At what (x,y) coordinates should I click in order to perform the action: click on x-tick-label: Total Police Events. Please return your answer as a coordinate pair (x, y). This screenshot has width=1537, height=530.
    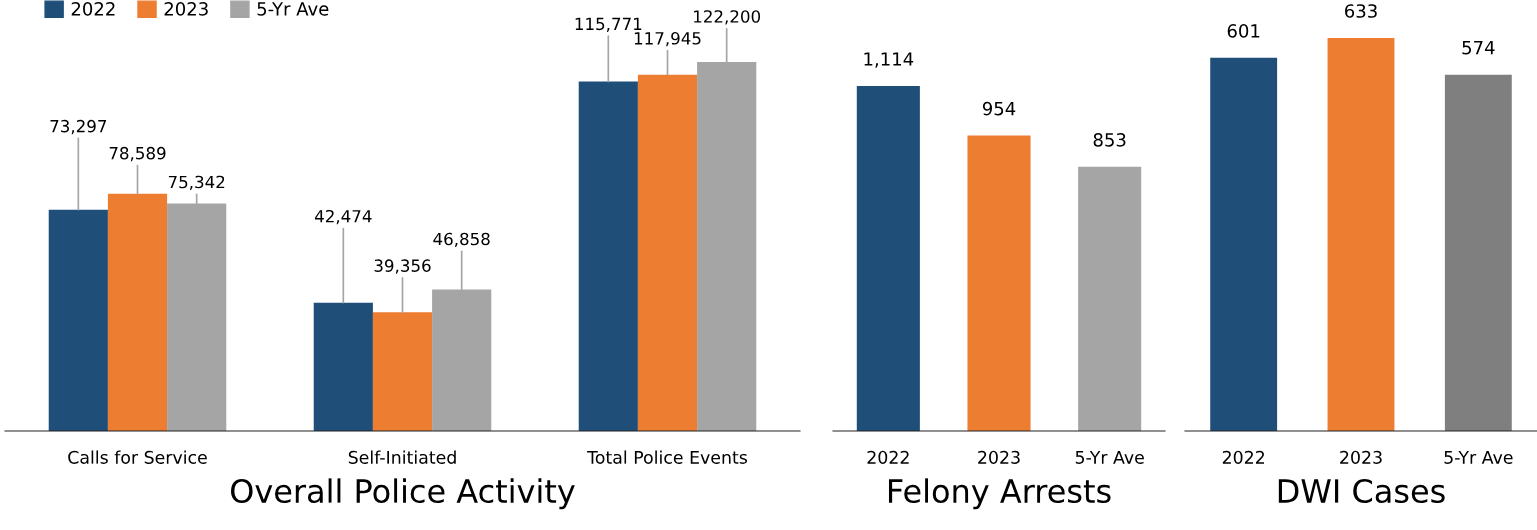
    Looking at the image, I should click on (667, 457).